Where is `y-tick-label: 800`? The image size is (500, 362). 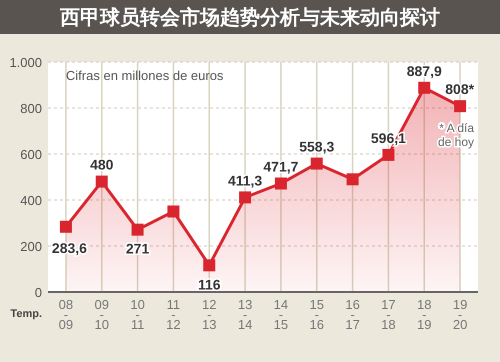 y-tick-label: 800 is located at coordinates (31, 108).